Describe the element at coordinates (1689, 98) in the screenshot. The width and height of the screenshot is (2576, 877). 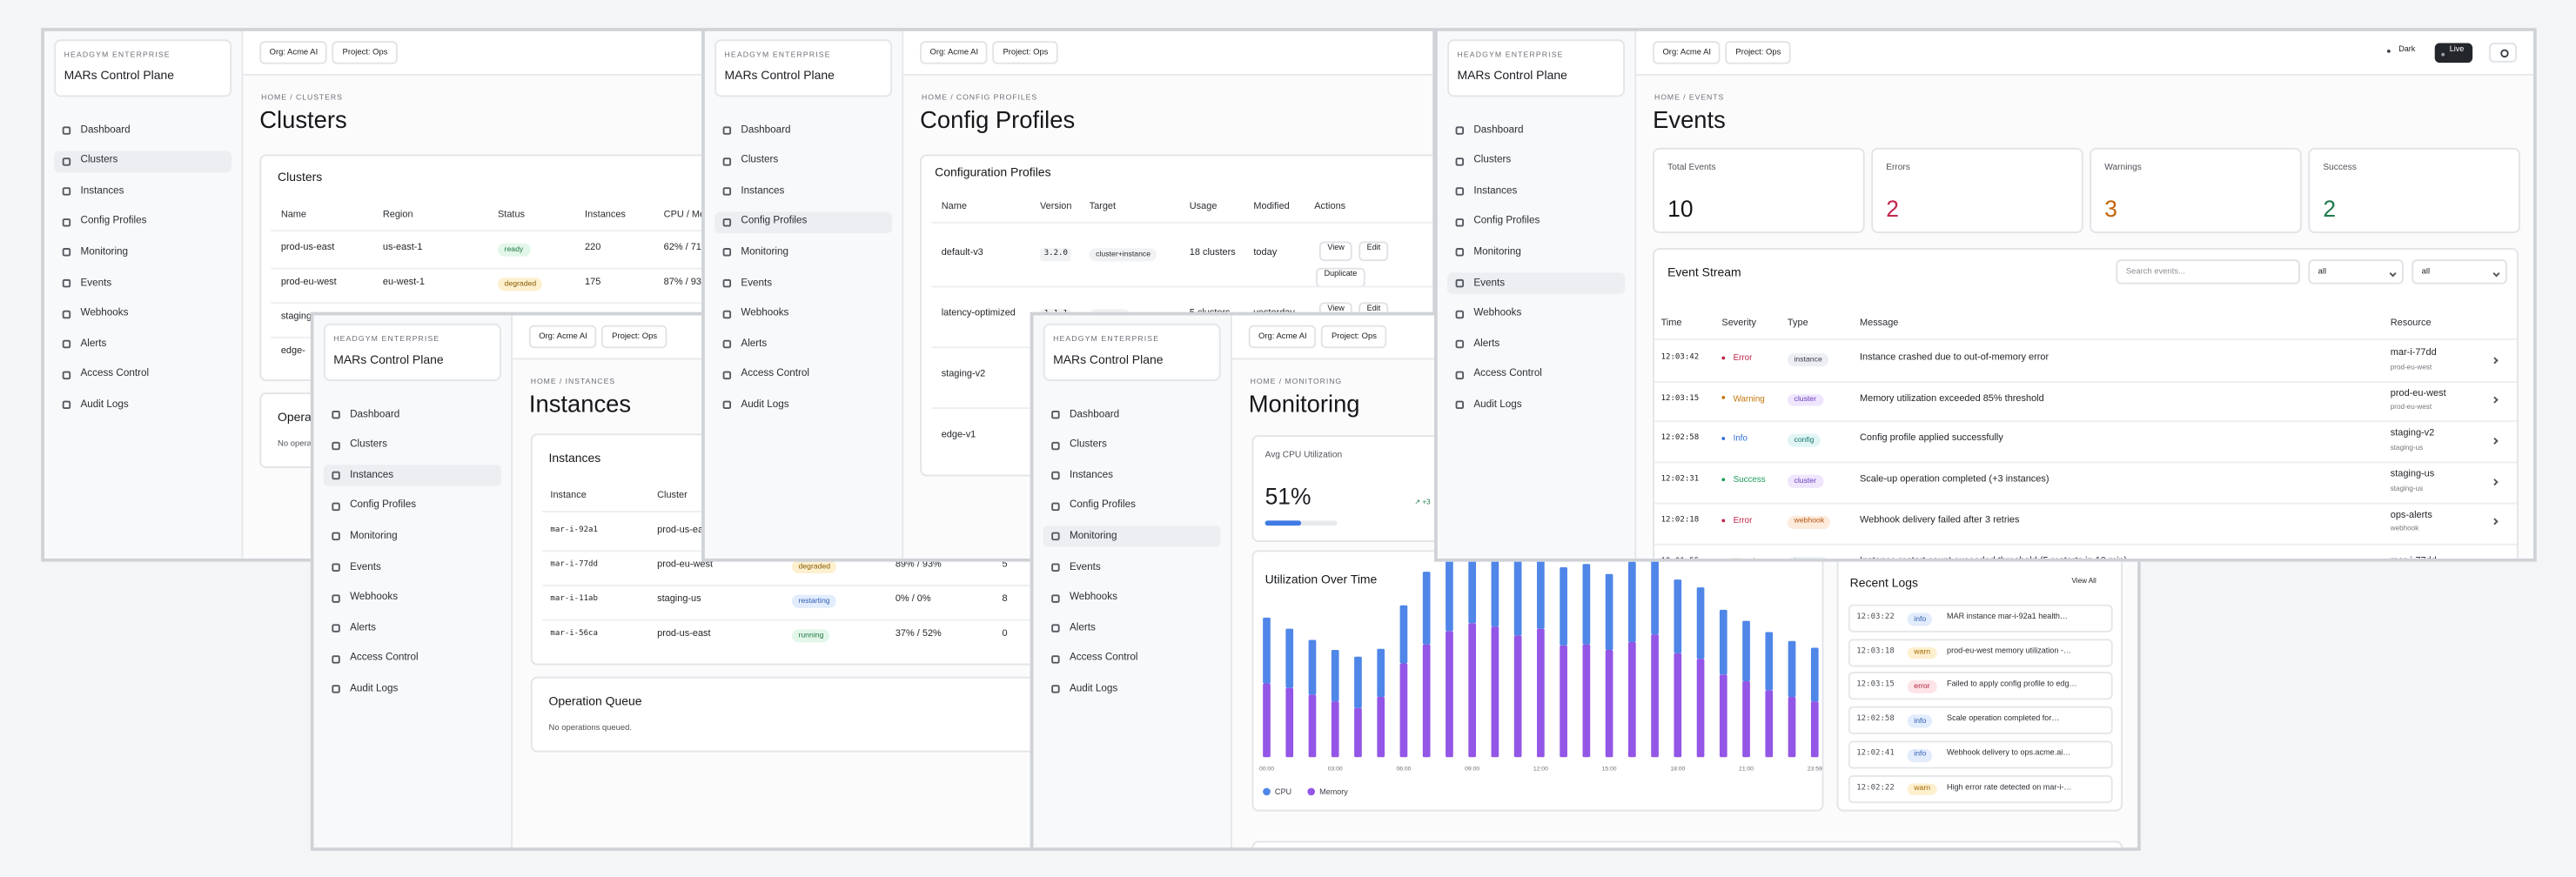
I see `breadcrumb: HOME / EVENTS` at that location.